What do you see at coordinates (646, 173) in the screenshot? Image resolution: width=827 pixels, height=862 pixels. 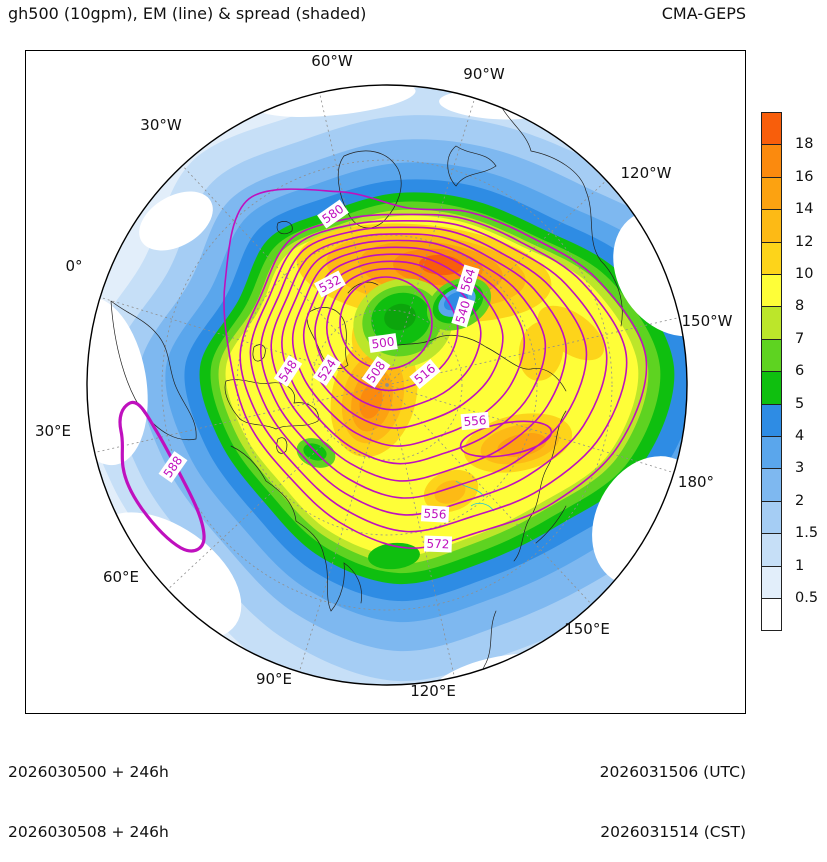 I see `longitude-label: 120°W` at bounding box center [646, 173].